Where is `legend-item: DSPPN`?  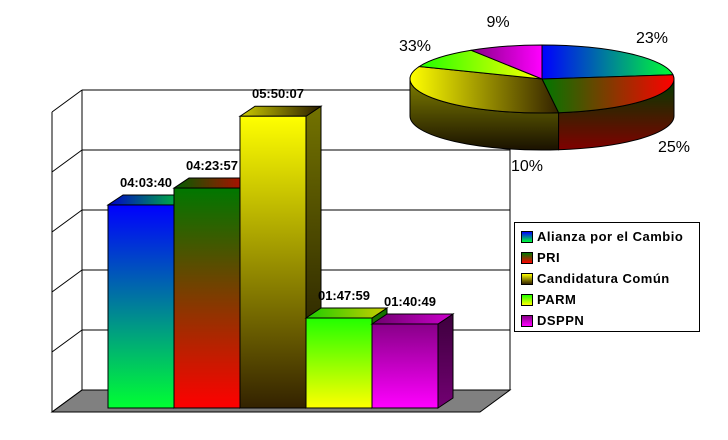 legend-item: DSPPN is located at coordinates (610, 320).